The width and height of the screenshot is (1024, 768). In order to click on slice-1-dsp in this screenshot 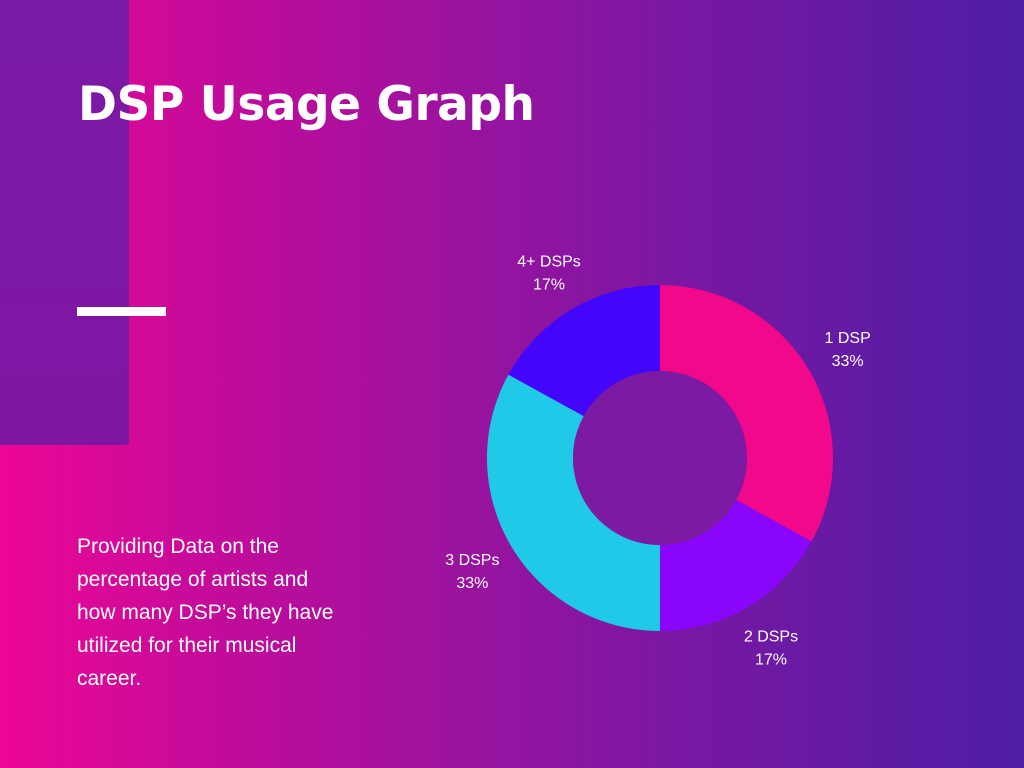, I will do `click(747, 413)`.